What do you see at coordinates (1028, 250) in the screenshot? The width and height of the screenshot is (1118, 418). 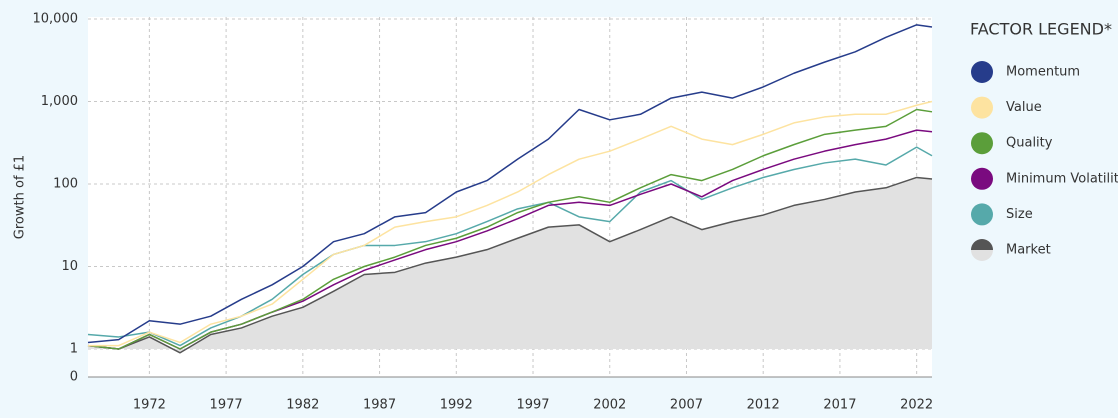 I see `legend-label: Market` at bounding box center [1028, 250].